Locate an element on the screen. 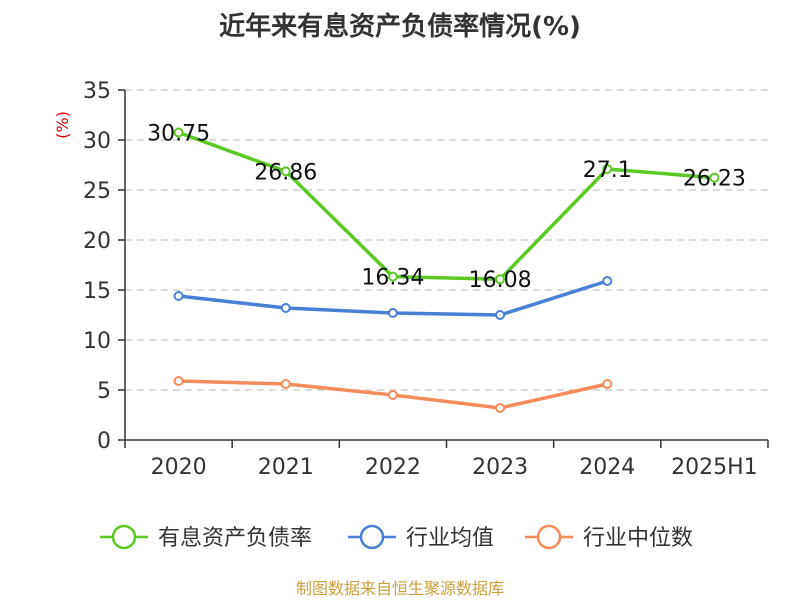 Image resolution: width=800 pixels, height=600 pixels. data-label: 26.23 is located at coordinates (714, 179).